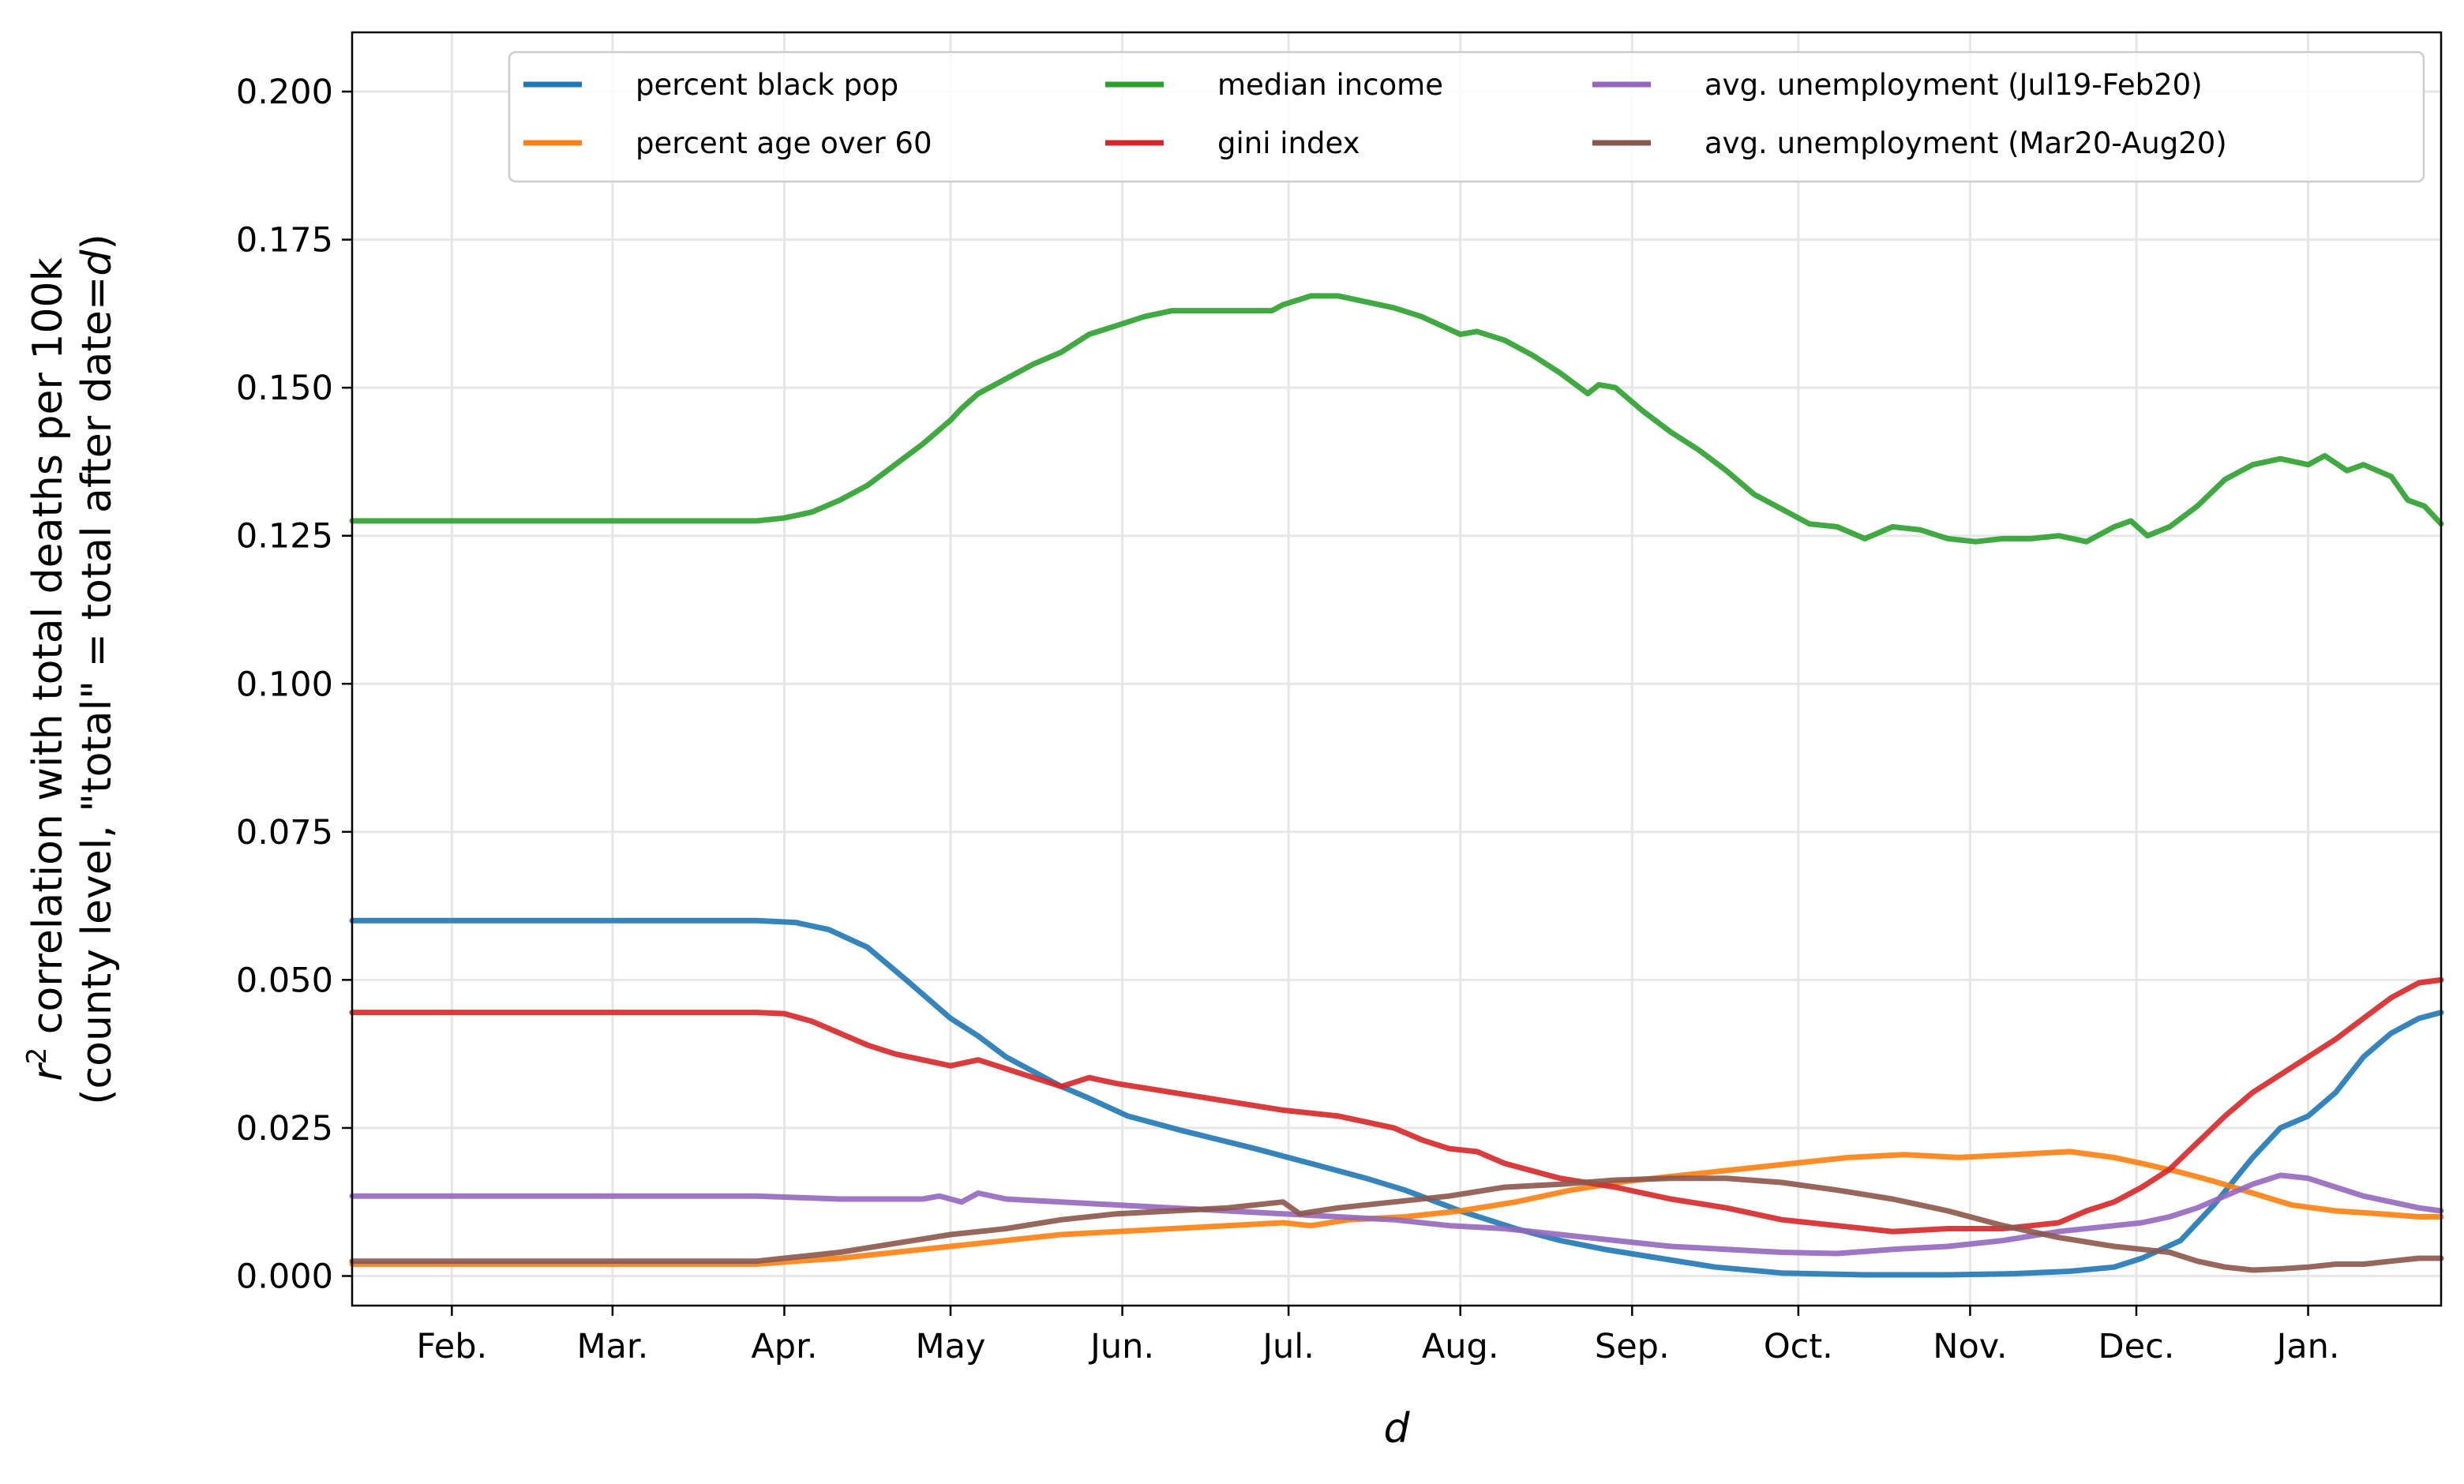 The width and height of the screenshot is (2464, 1484). What do you see at coordinates (1288, 143) in the screenshot?
I see `legend-label: gini index` at bounding box center [1288, 143].